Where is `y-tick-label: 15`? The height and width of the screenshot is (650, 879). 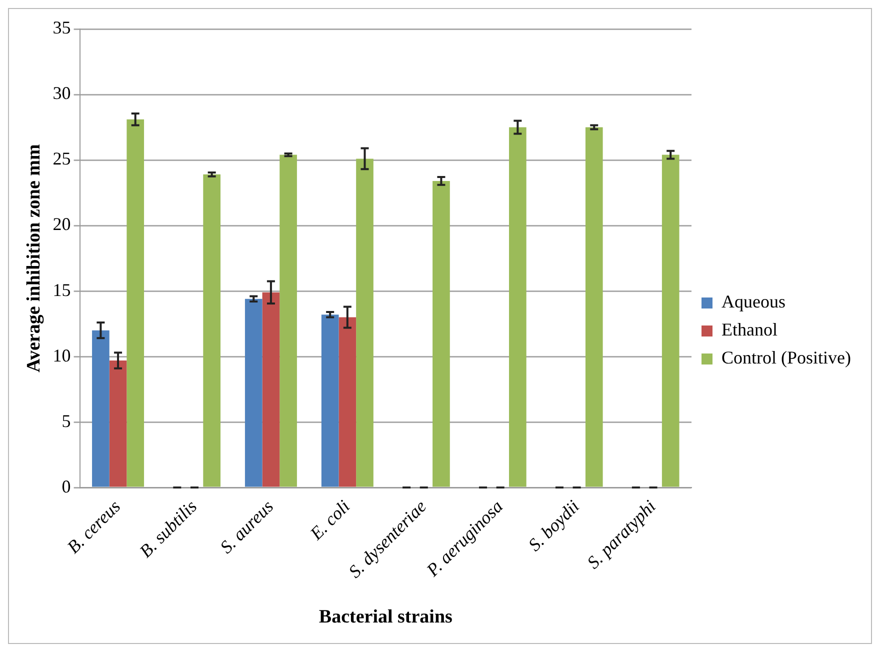
y-tick-label: 15 is located at coordinates (61, 290).